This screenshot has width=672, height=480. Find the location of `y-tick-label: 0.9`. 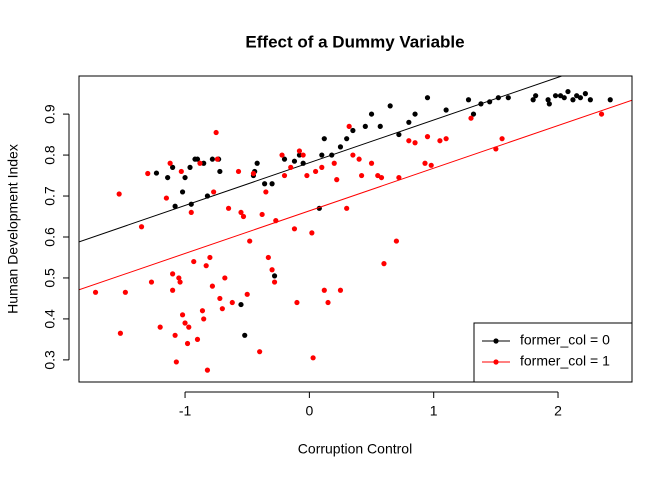

y-tick-label: 0.9 is located at coordinates (50, 114).